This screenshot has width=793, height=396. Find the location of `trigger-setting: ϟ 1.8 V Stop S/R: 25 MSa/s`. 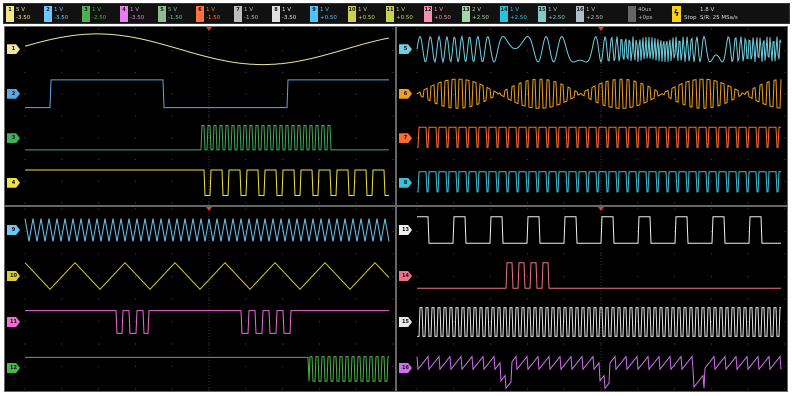

trigger-setting: ϟ 1.8 V Stop S/R: 25 MSa/s is located at coordinates (727, 14).